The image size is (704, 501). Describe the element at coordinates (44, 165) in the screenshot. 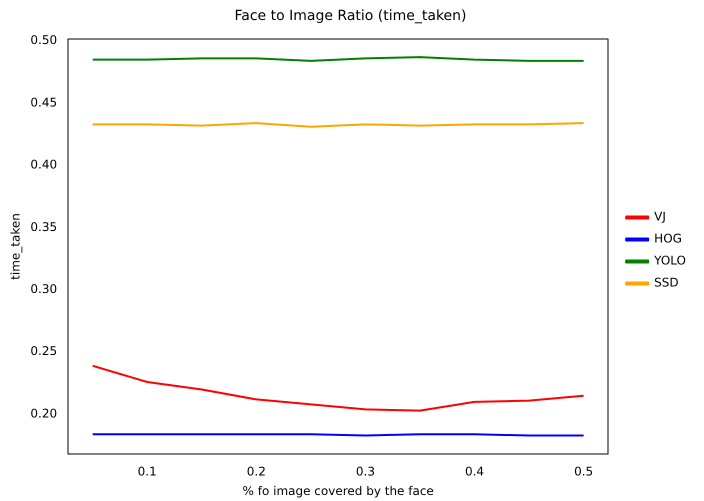

I see `y-tick-label: 0.40` at that location.